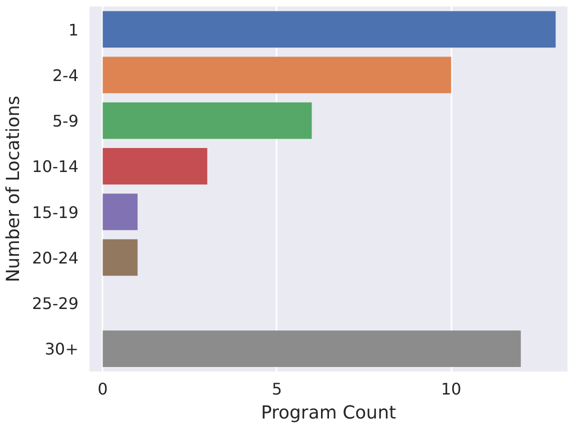 The width and height of the screenshot is (581, 432). What do you see at coordinates (13, 189) in the screenshot?
I see `y-axis-title: Number of Locations` at bounding box center [13, 189].